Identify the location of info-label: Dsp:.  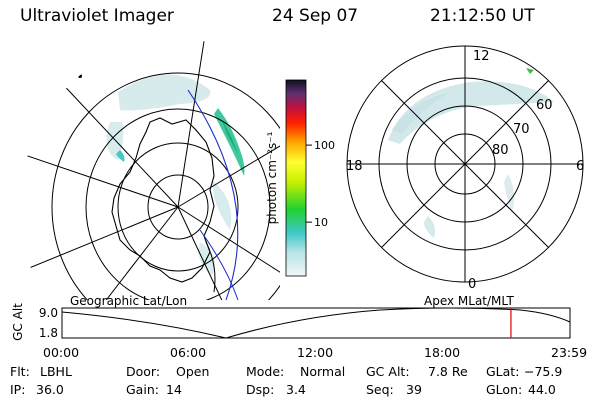
(260, 389).